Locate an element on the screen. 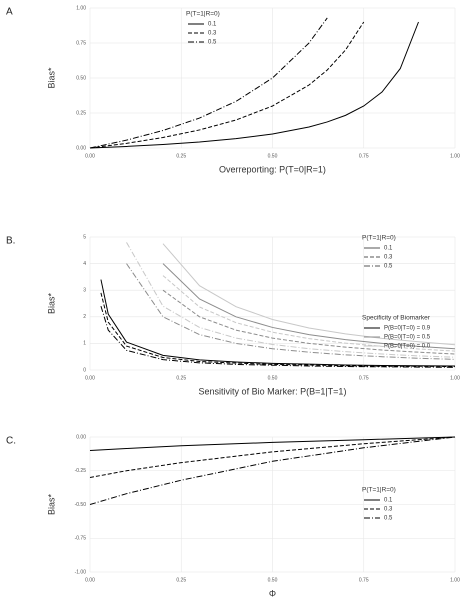  y-tick-label: -0.75 is located at coordinates (81, 539).